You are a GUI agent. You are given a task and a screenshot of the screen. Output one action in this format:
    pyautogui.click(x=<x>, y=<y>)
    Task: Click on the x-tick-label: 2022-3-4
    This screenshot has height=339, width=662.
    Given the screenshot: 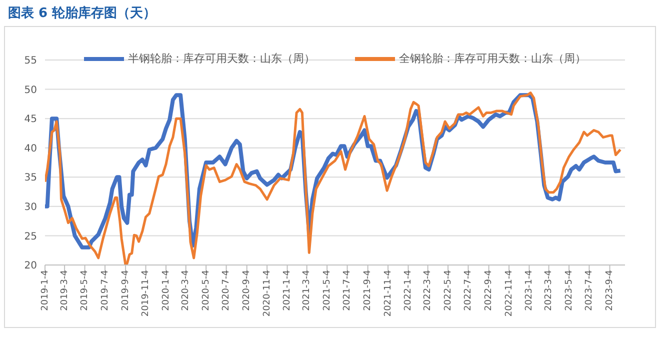 What is the action you would take?
    pyautogui.click(x=428, y=290)
    